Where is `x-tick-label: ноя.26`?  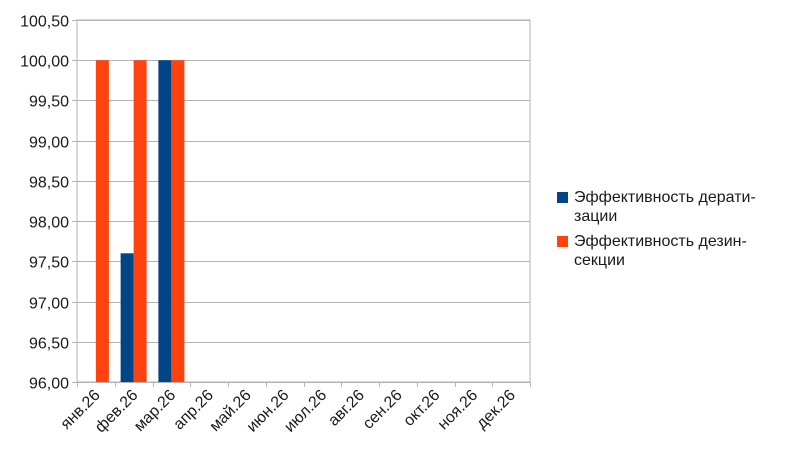 x-tick-label: ноя.26 is located at coordinates (458, 410).